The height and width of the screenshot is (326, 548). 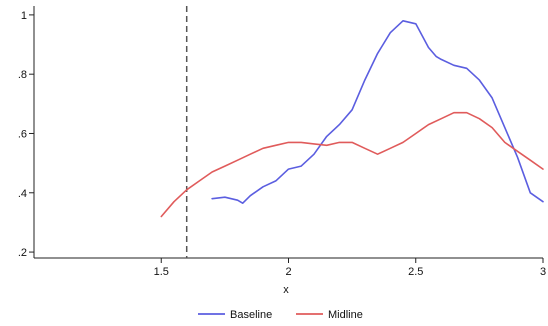 I want to click on x-tick-label: 2.5, so click(x=415, y=272).